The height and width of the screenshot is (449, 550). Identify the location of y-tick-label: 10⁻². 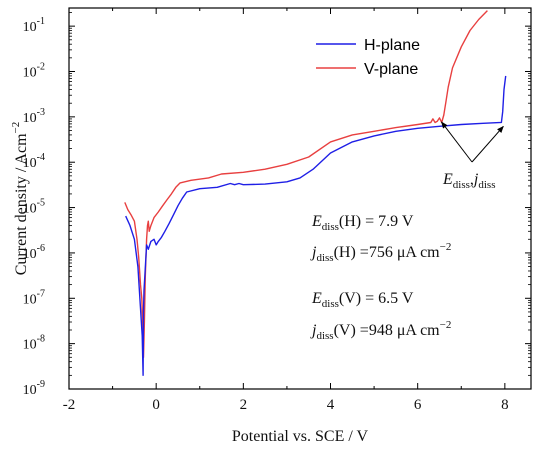
(34, 71).